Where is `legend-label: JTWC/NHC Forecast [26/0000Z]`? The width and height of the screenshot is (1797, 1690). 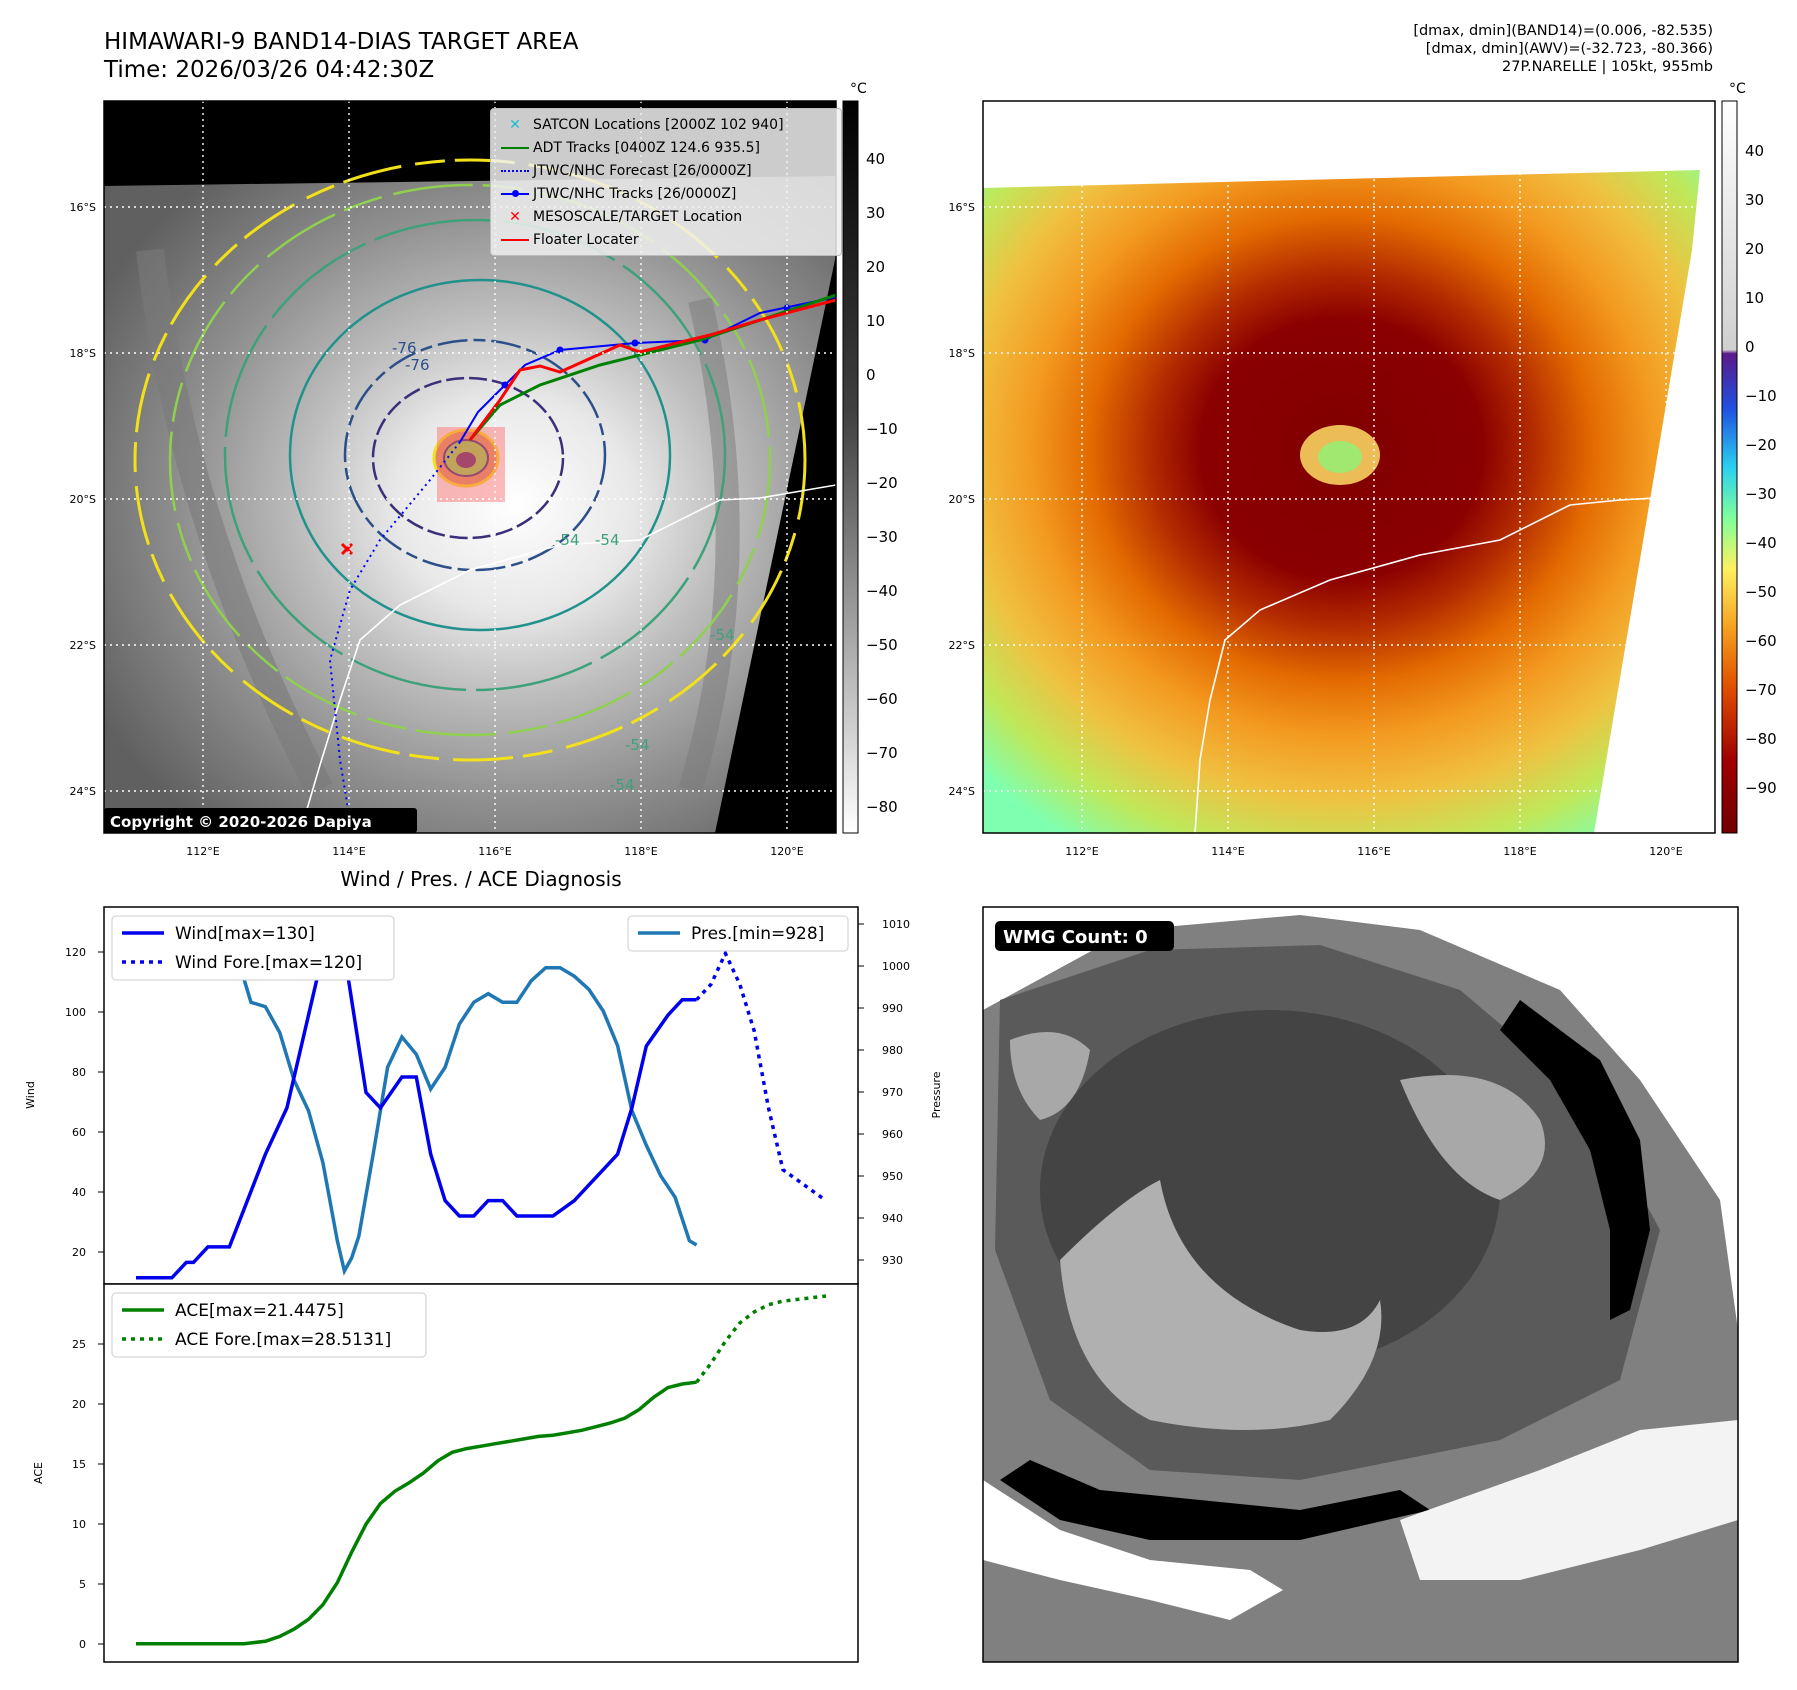
legend-label: JTWC/NHC Forecast [26/0000Z] is located at coordinates (642, 170).